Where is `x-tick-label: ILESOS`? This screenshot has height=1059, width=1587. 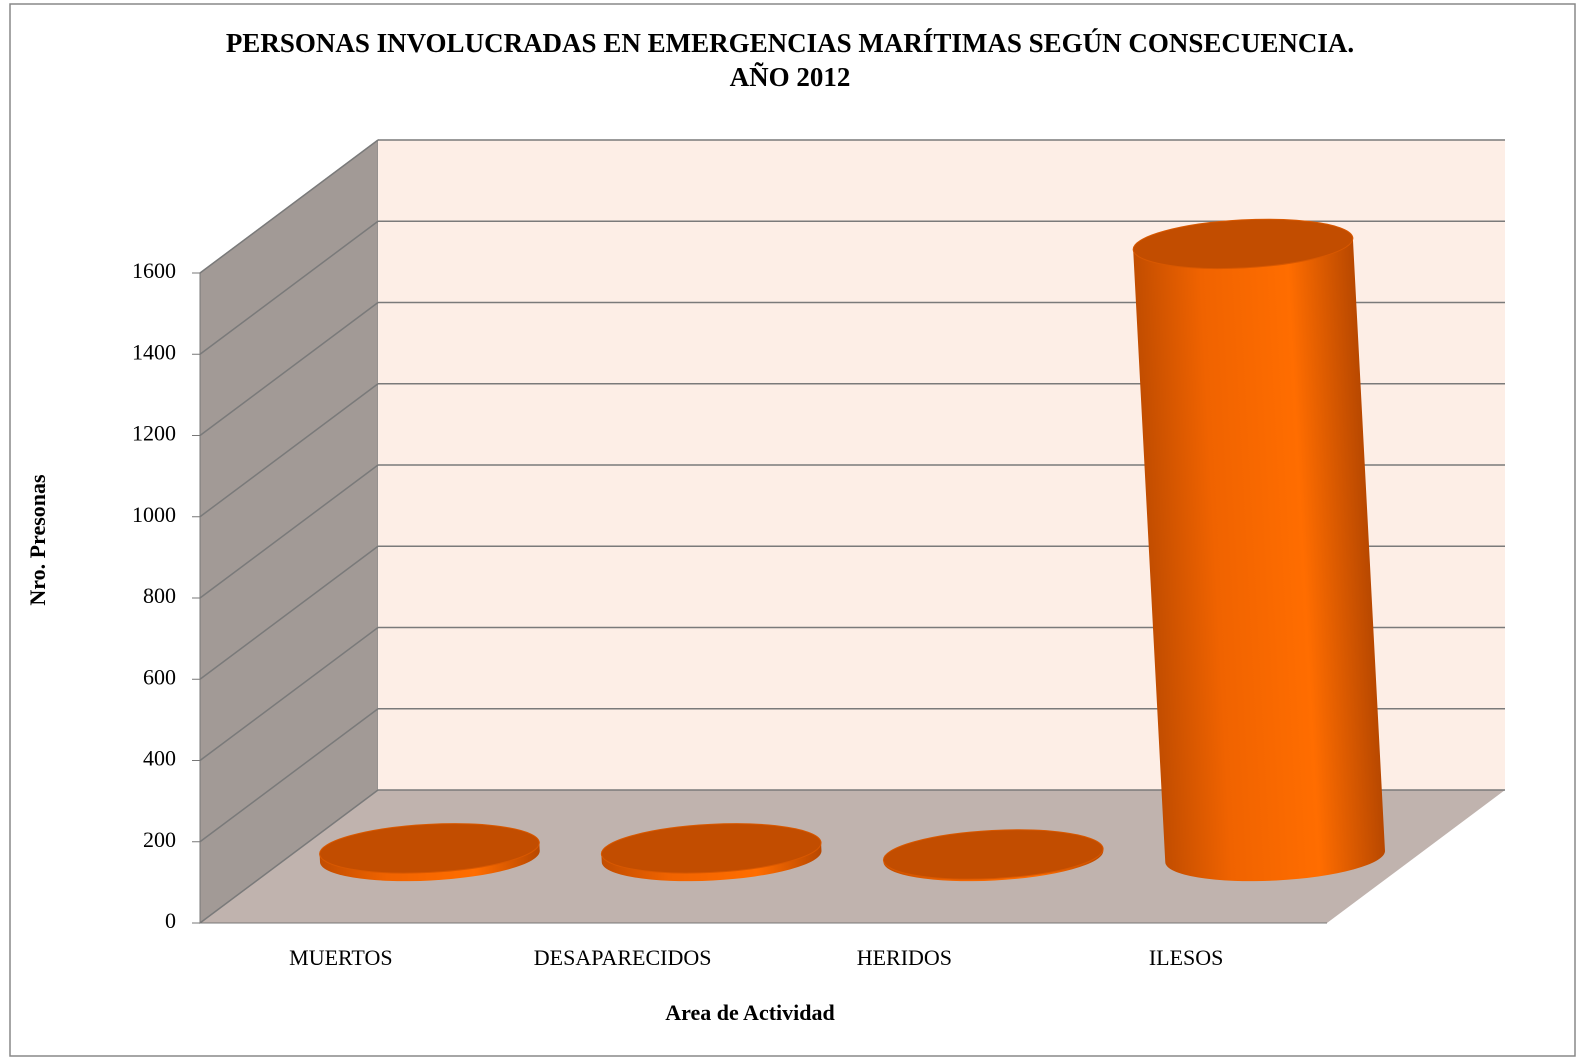
x-tick-label: ILESOS is located at coordinates (1186, 957).